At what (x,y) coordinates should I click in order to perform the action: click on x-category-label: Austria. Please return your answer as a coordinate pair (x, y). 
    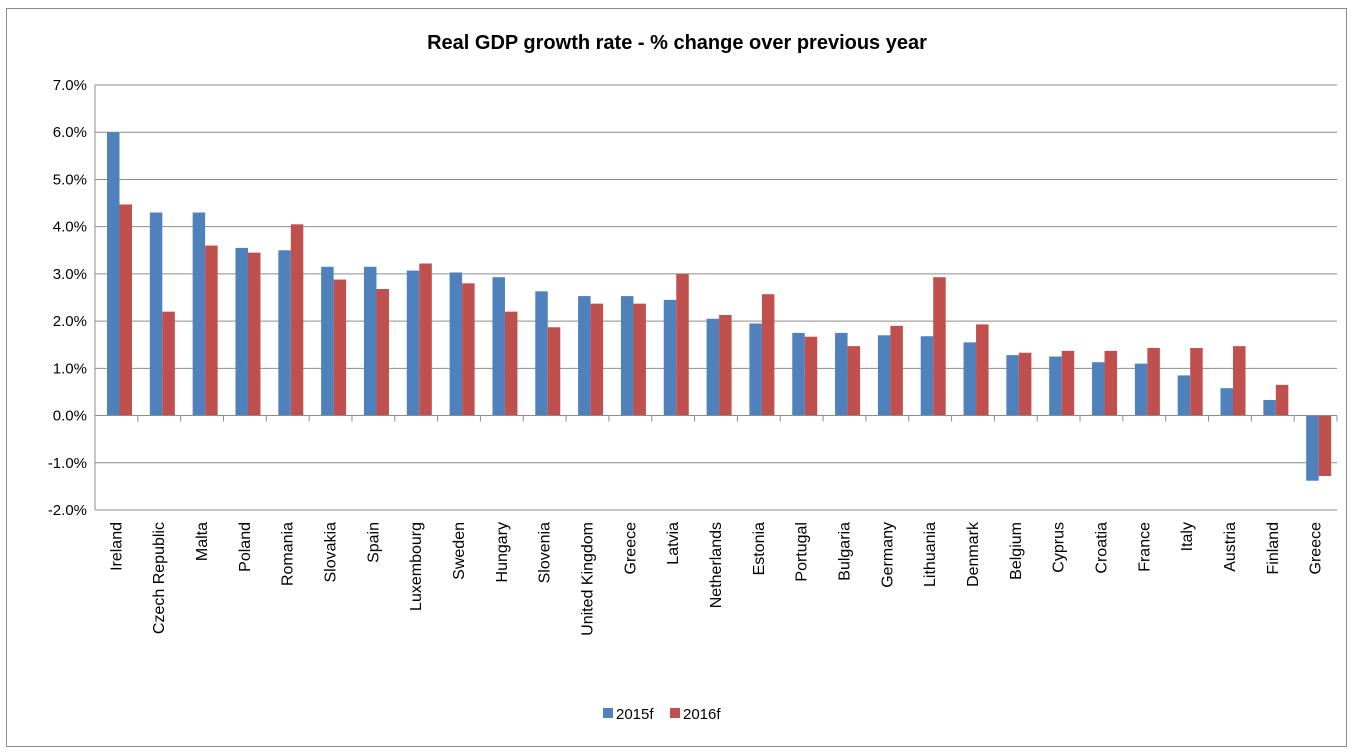
    Looking at the image, I should click on (1230, 547).